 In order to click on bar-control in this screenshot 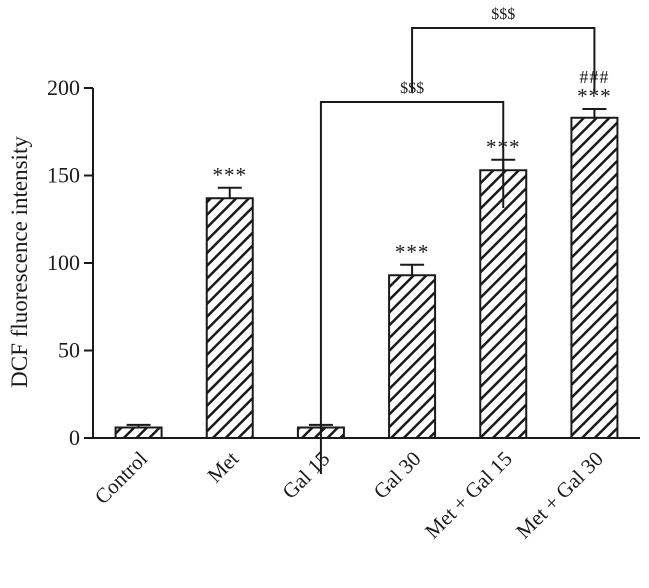, I will do `click(138, 432)`.